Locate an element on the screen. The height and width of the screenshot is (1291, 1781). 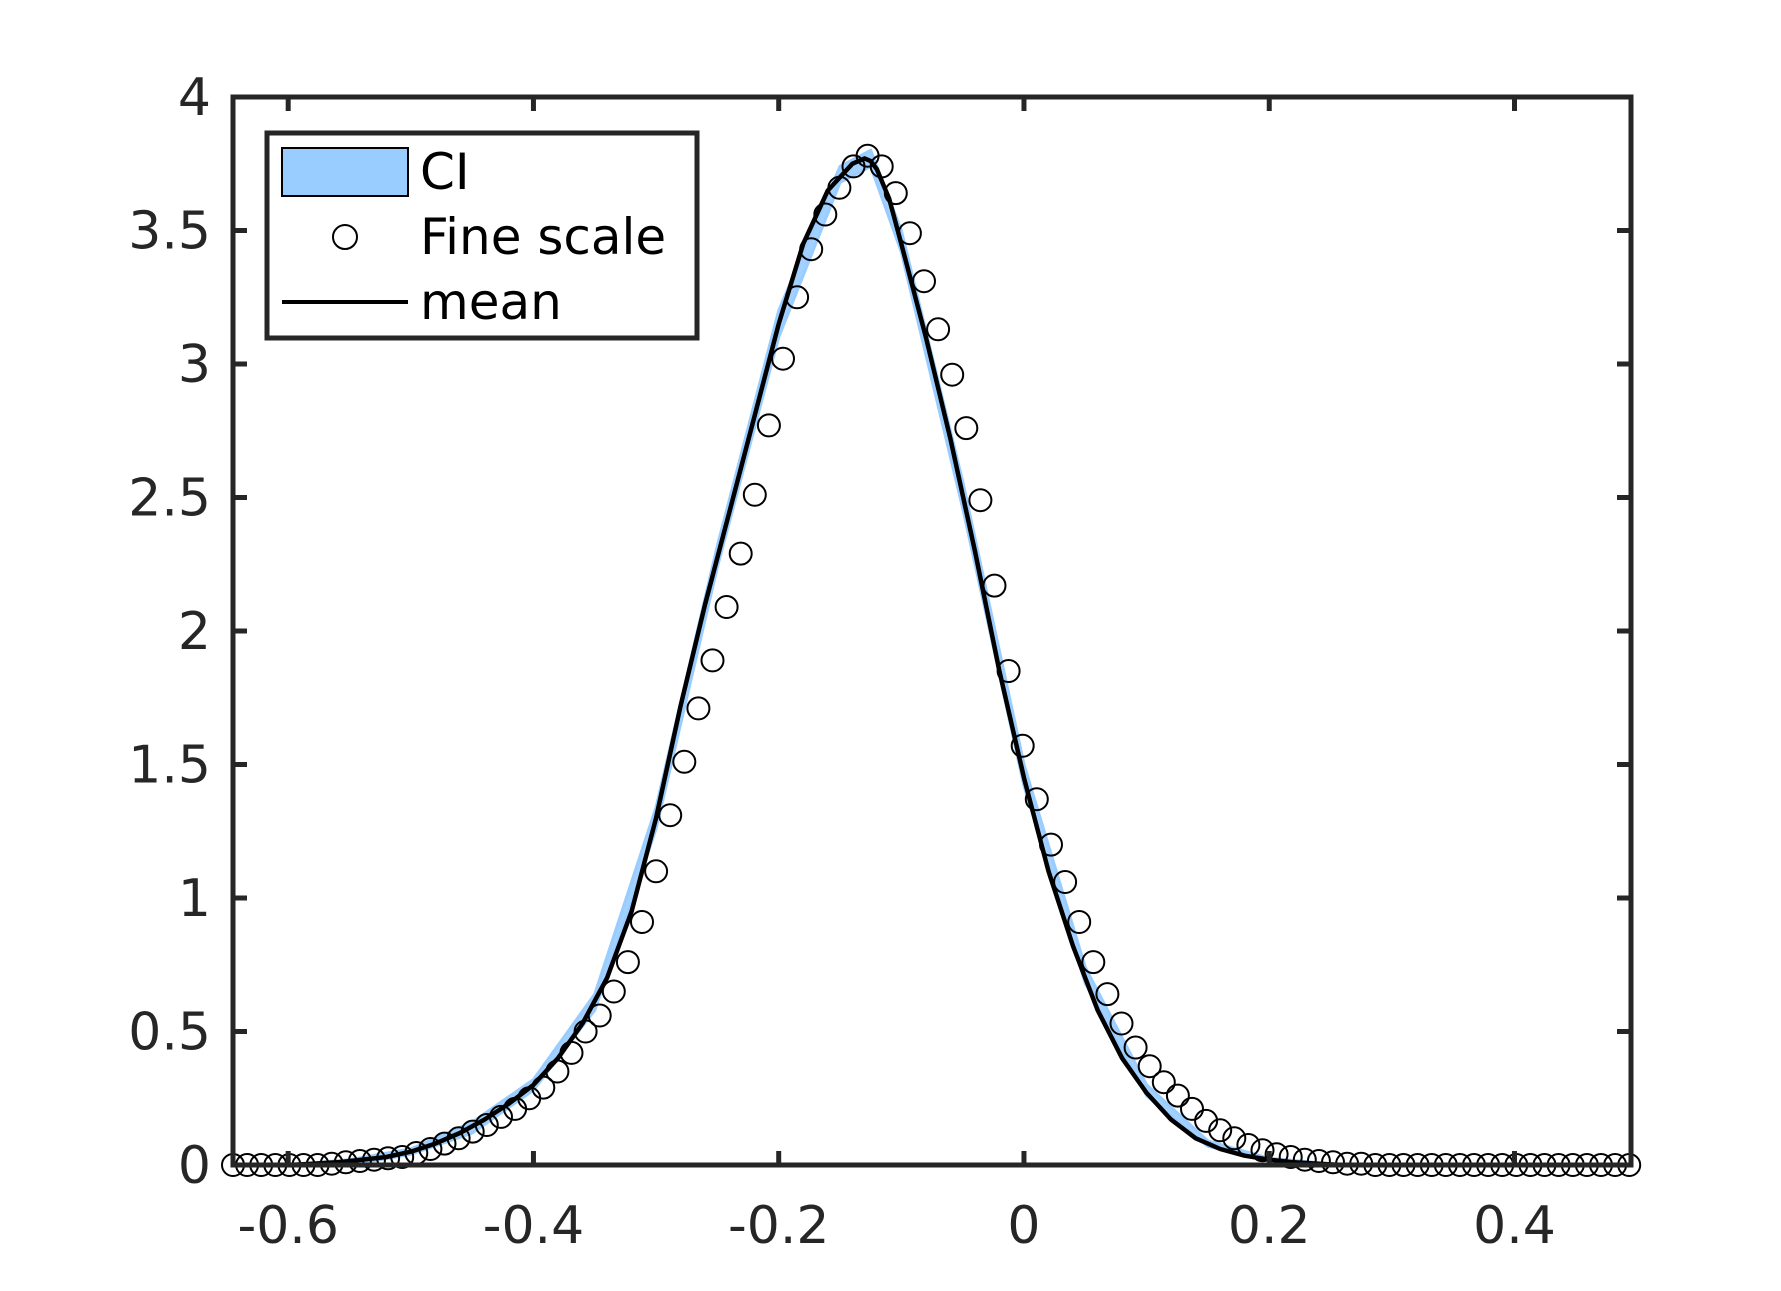
x-tick-label: -0.4 is located at coordinates (533, 1226).